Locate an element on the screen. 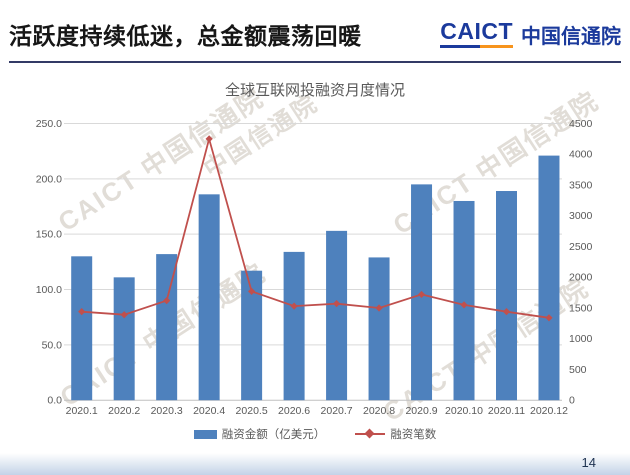 The width and height of the screenshot is (630, 475). legend-item-amount: 融资金额（亿美元） is located at coordinates (259, 434).